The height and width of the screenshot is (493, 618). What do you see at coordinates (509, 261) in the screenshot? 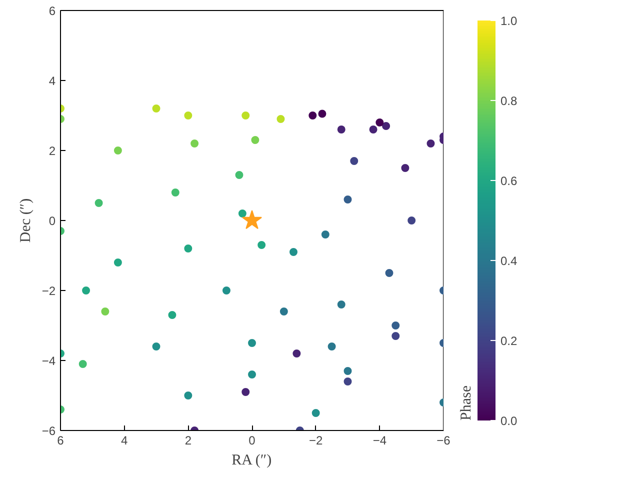
I see `color-bar-label: 0.4` at bounding box center [509, 261].